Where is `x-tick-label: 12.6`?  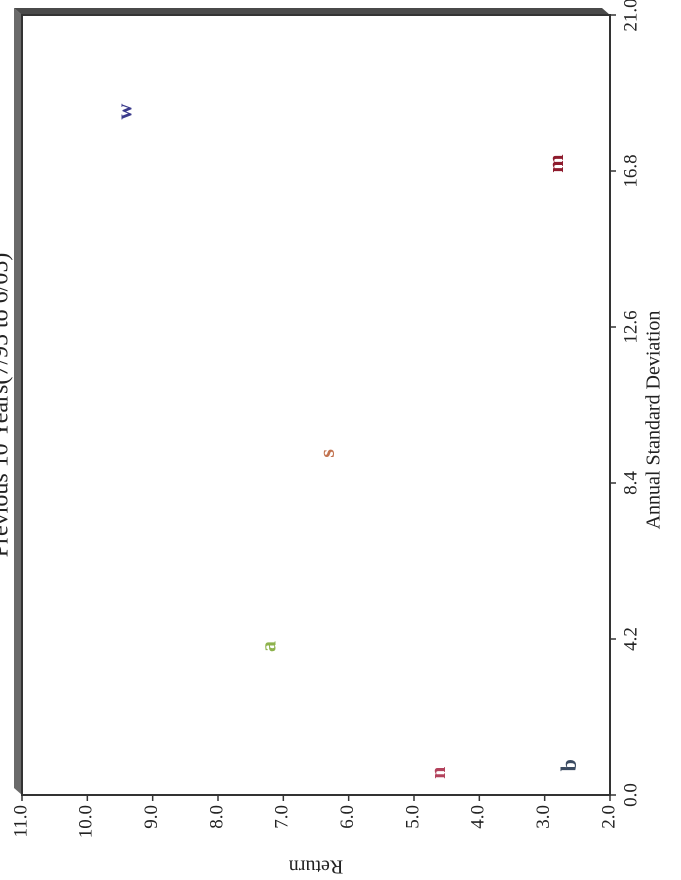
x-tick-label: 12.6 is located at coordinates (630, 326).